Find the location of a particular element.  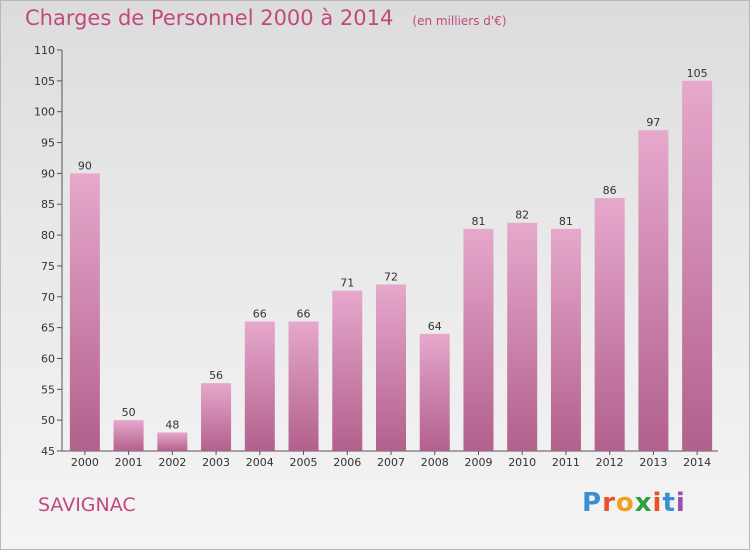

bar-value-label: 50 is located at coordinates (129, 412).